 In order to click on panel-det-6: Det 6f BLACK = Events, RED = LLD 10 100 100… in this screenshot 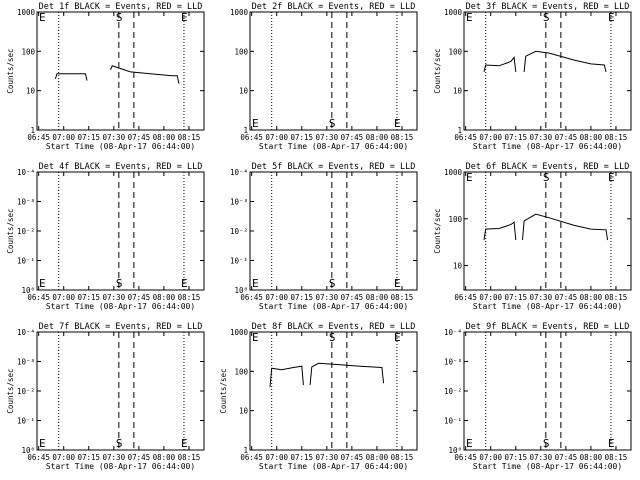, I will do `click(532, 236)`.